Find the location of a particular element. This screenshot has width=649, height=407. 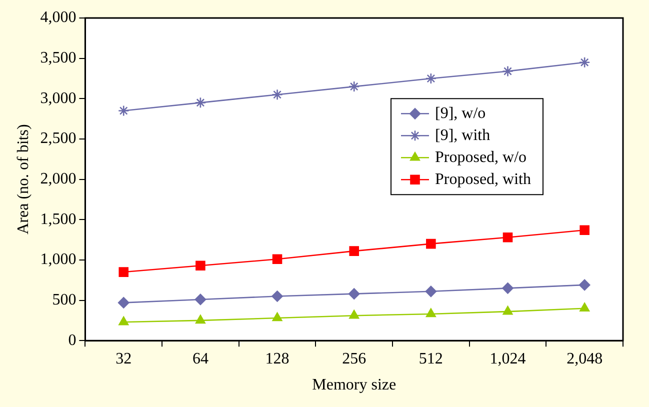

legend-label: [9], w/o is located at coordinates (460, 113).